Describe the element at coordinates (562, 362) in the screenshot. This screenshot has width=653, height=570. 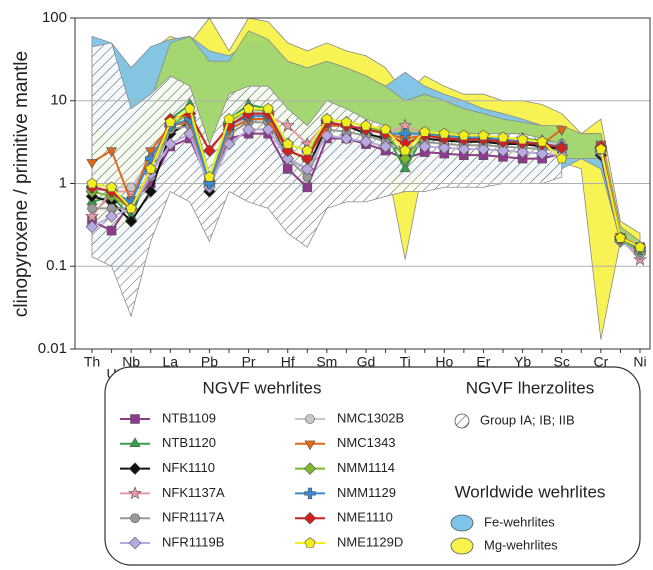
I see `x-tick-label: Sc` at that location.